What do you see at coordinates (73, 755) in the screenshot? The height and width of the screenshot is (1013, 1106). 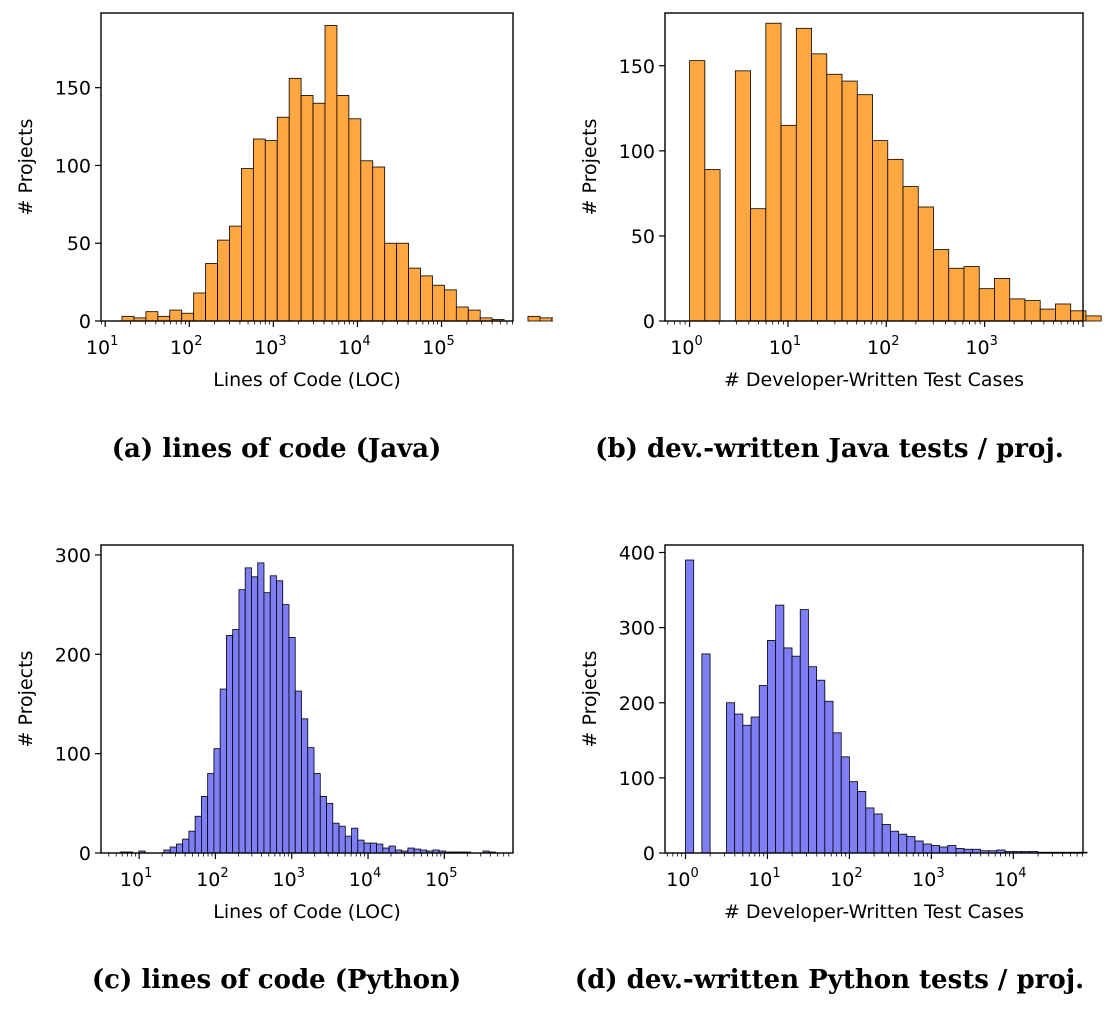 I see `ytick-label-c-100: 100` at bounding box center [73, 755].